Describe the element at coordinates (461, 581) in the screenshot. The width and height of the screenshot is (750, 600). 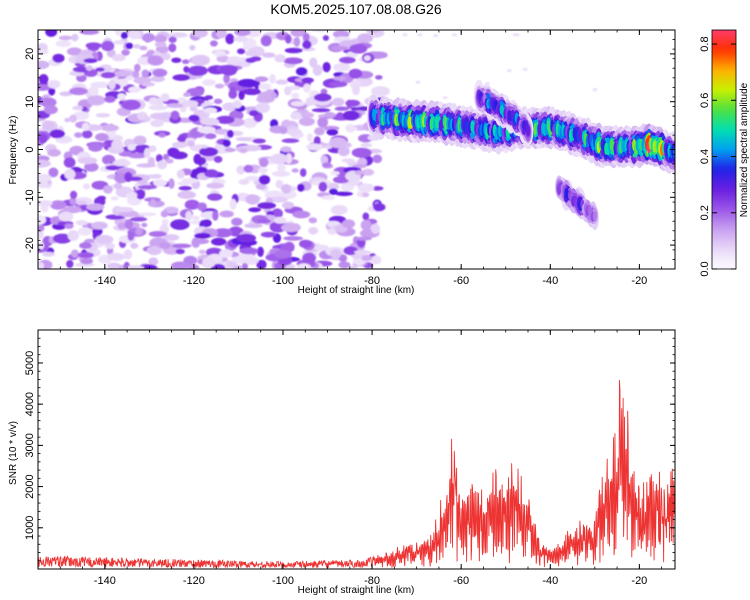
I see `x-tick-label: -60` at that location.